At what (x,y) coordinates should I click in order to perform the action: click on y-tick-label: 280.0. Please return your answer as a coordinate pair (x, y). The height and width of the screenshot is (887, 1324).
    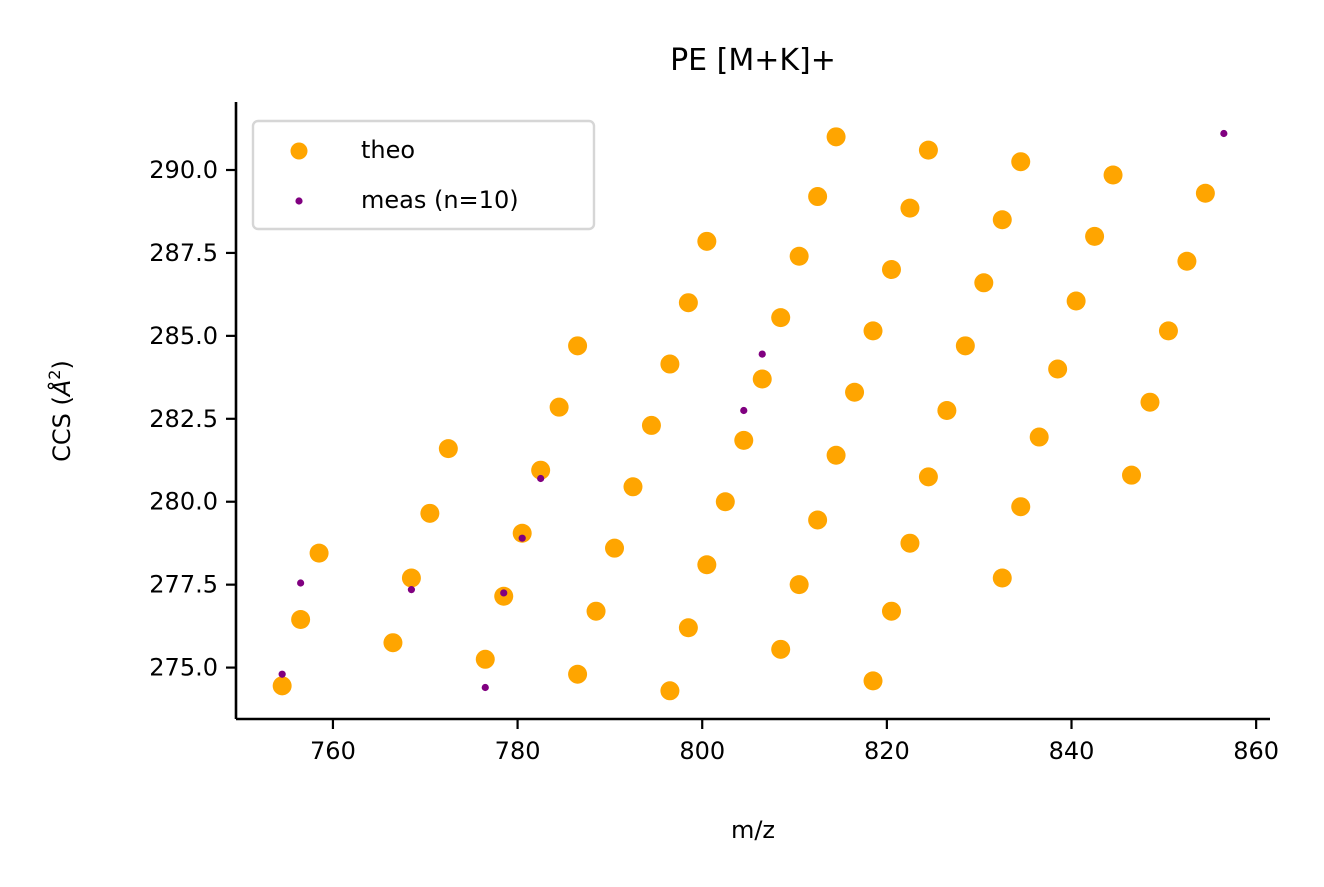
    Looking at the image, I should click on (183, 502).